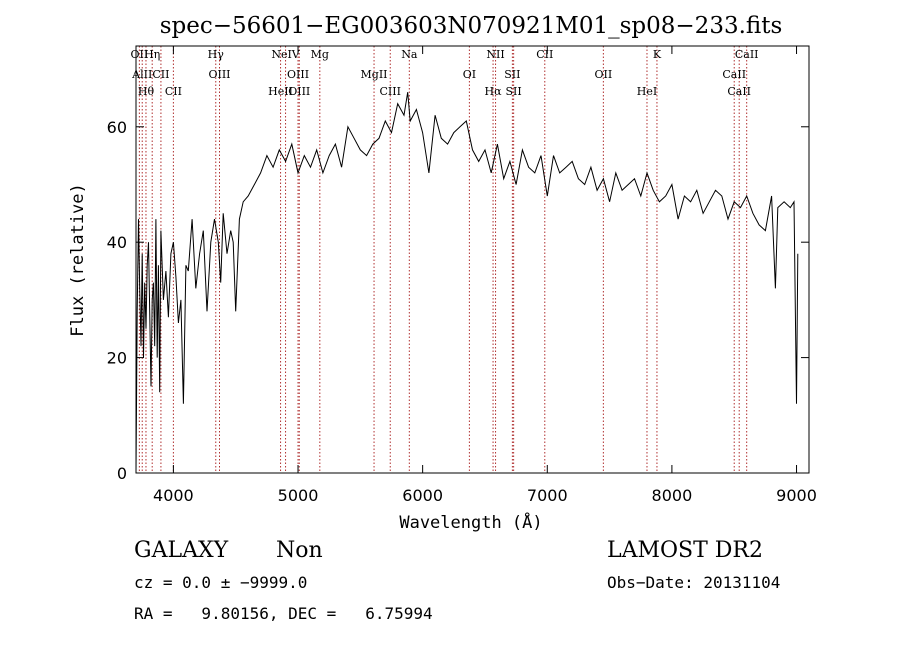 The height and width of the screenshot is (649, 900). What do you see at coordinates (173, 495) in the screenshot?
I see `x-tick-label: 4000` at bounding box center [173, 495].